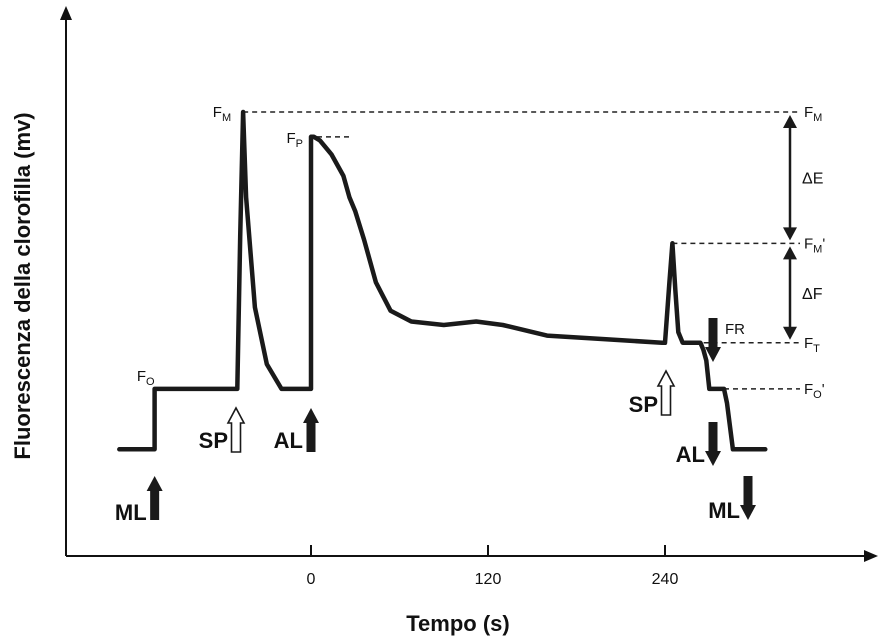 The width and height of the screenshot is (878, 640). What do you see at coordinates (488, 579) in the screenshot?
I see `x-tick-label-1: 120` at bounding box center [488, 579].